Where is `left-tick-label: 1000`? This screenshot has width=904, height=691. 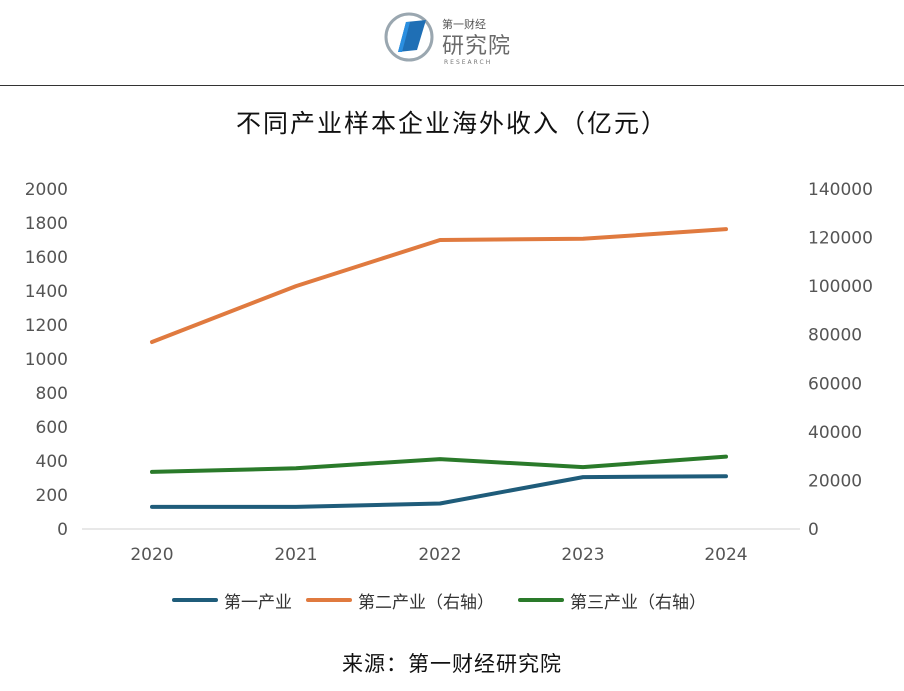
left-tick-label: 1000 is located at coordinates (46, 360).